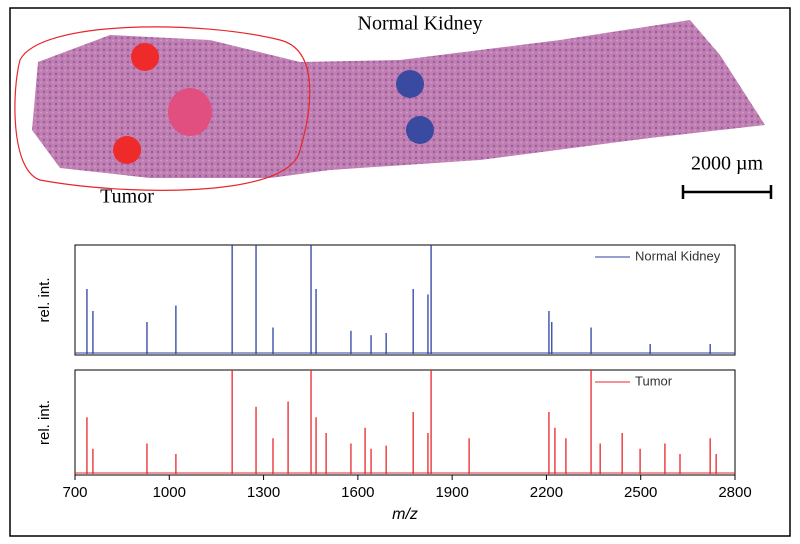 This screenshot has width=800, height=544. I want to click on x-tick-label: 2500, so click(640, 492).